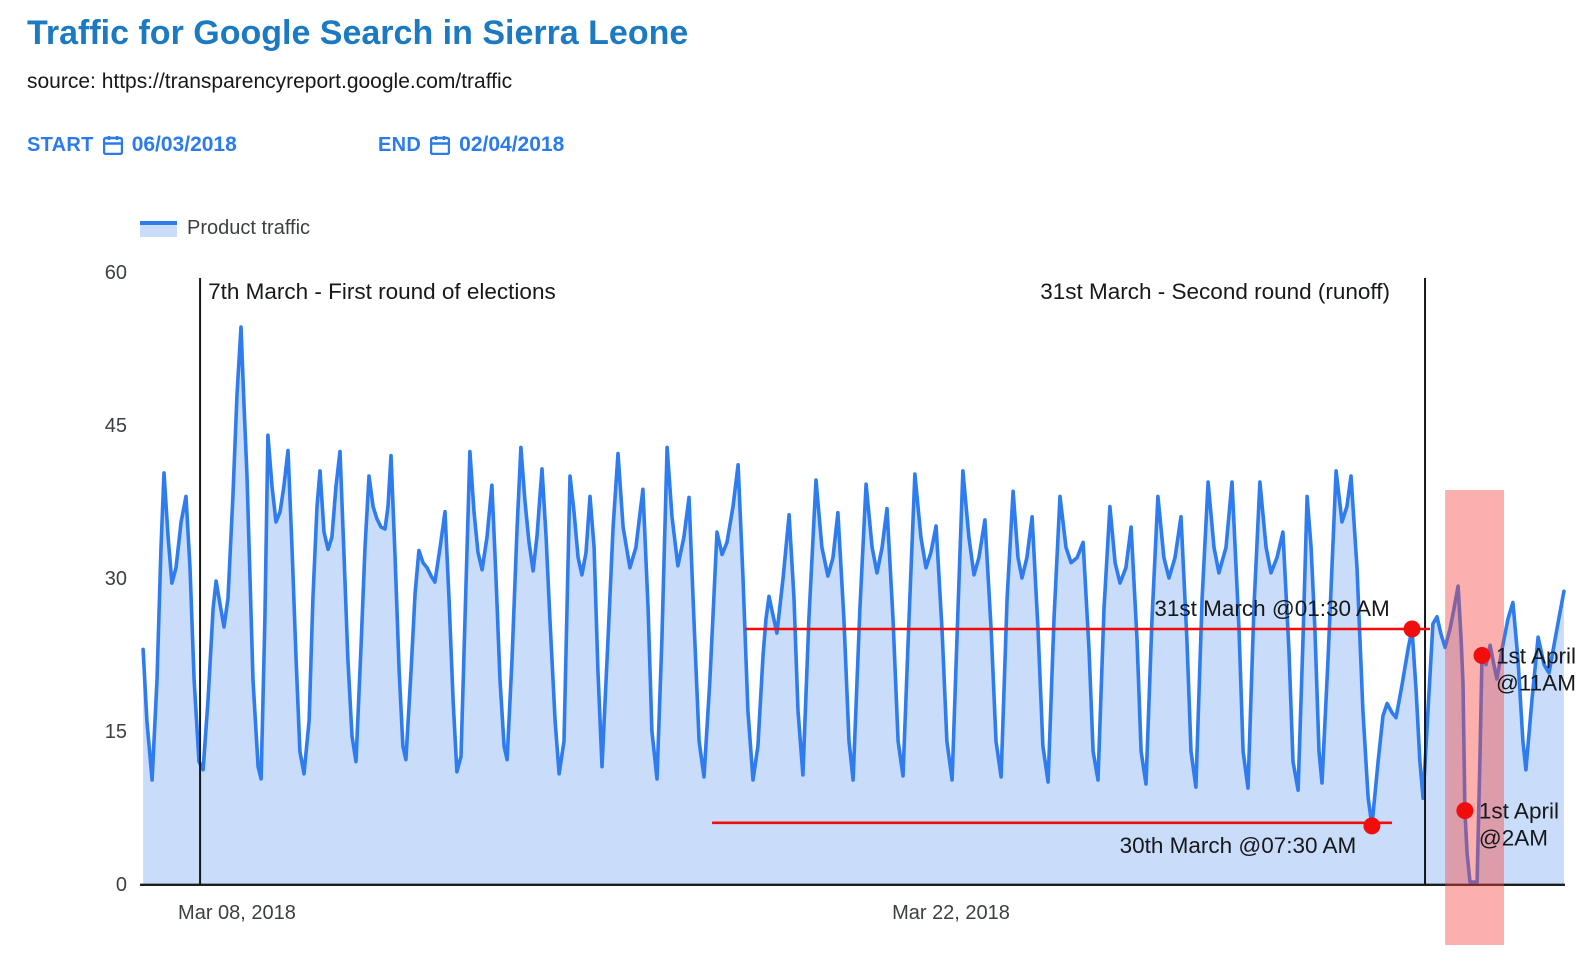  I want to click on y-tick-label: 45, so click(116, 426).